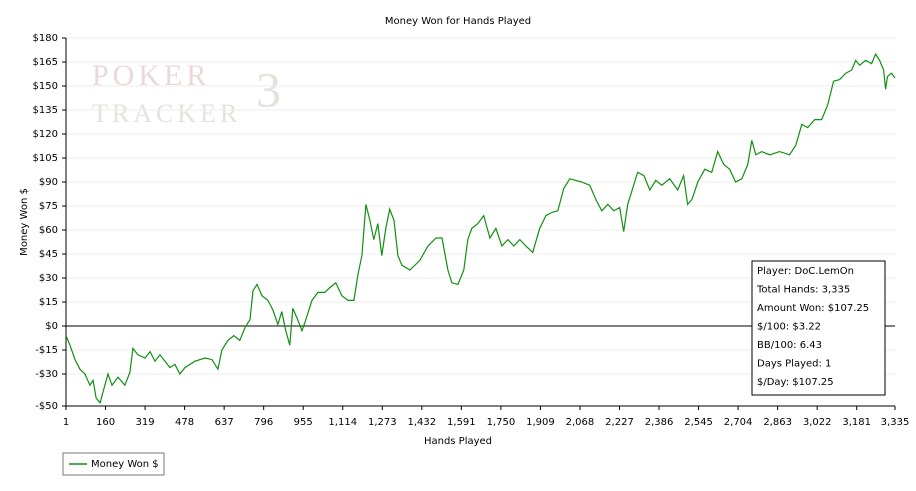 The height and width of the screenshot is (491, 916). I want to click on info-line: Player: DoC.LemOn, so click(805, 271).